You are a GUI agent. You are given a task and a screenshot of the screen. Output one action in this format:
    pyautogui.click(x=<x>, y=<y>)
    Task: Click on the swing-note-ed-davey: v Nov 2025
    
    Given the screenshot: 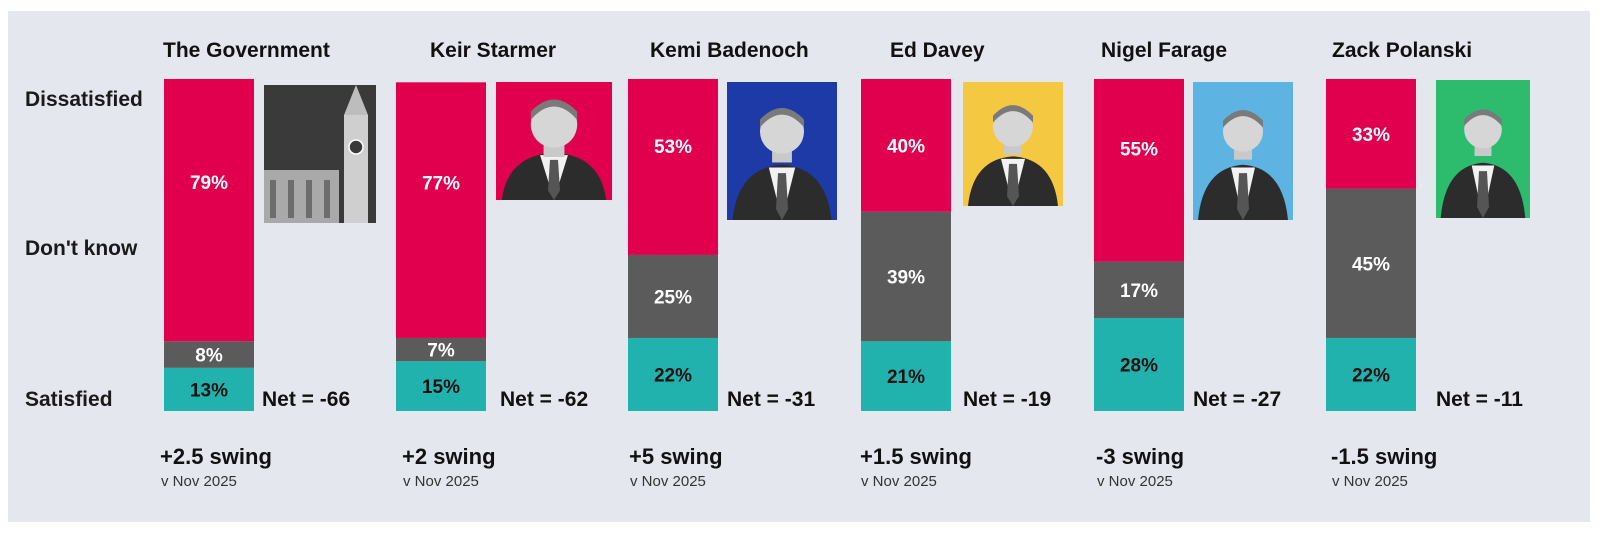 What is the action you would take?
    pyautogui.click(x=899, y=481)
    